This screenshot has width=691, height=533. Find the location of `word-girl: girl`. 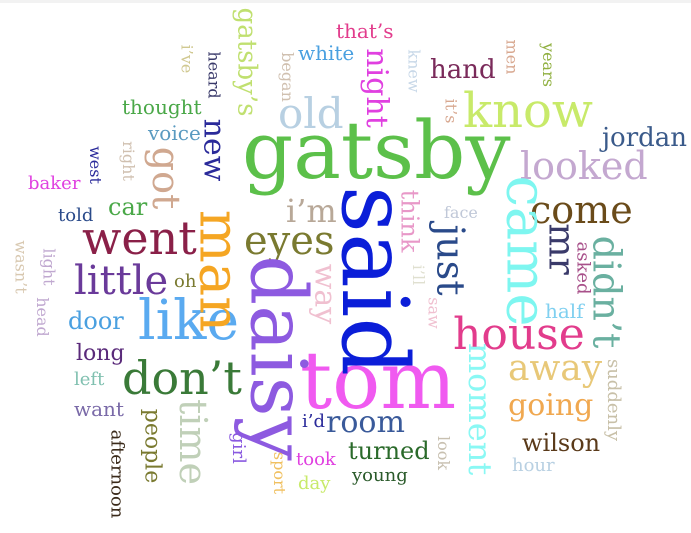

word-girl: girl is located at coordinates (238, 448).